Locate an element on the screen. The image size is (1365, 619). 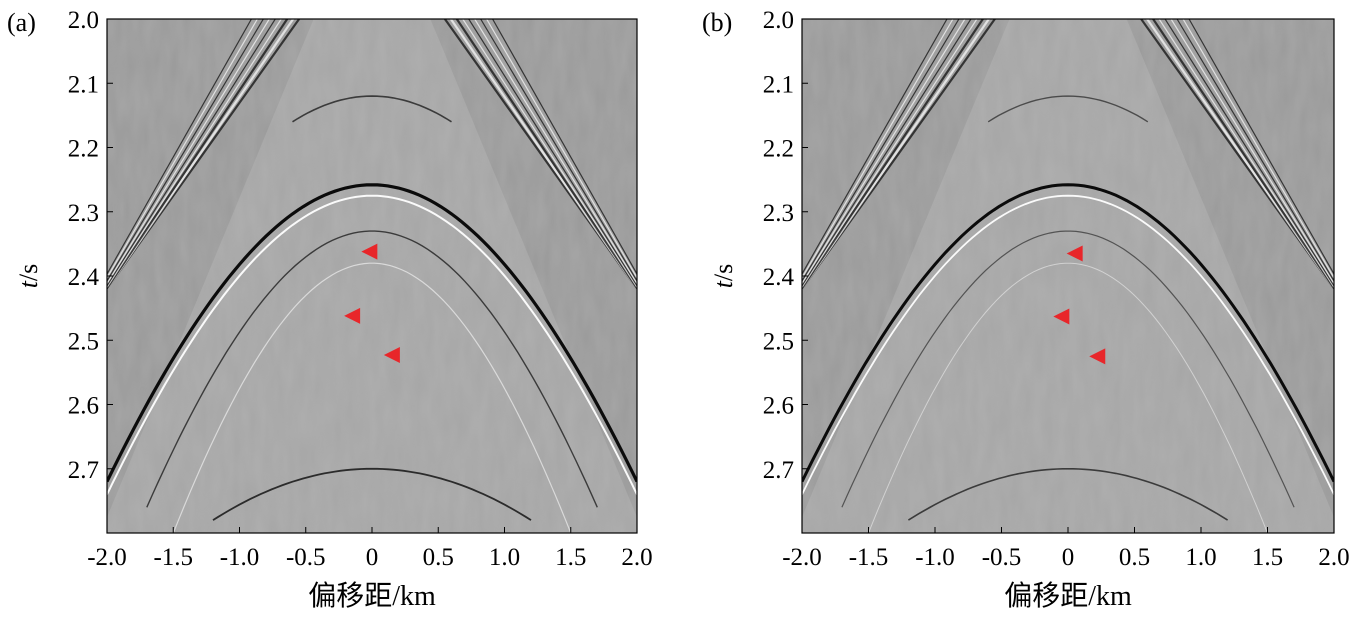
panel-label: (b) is located at coordinates (717, 22).